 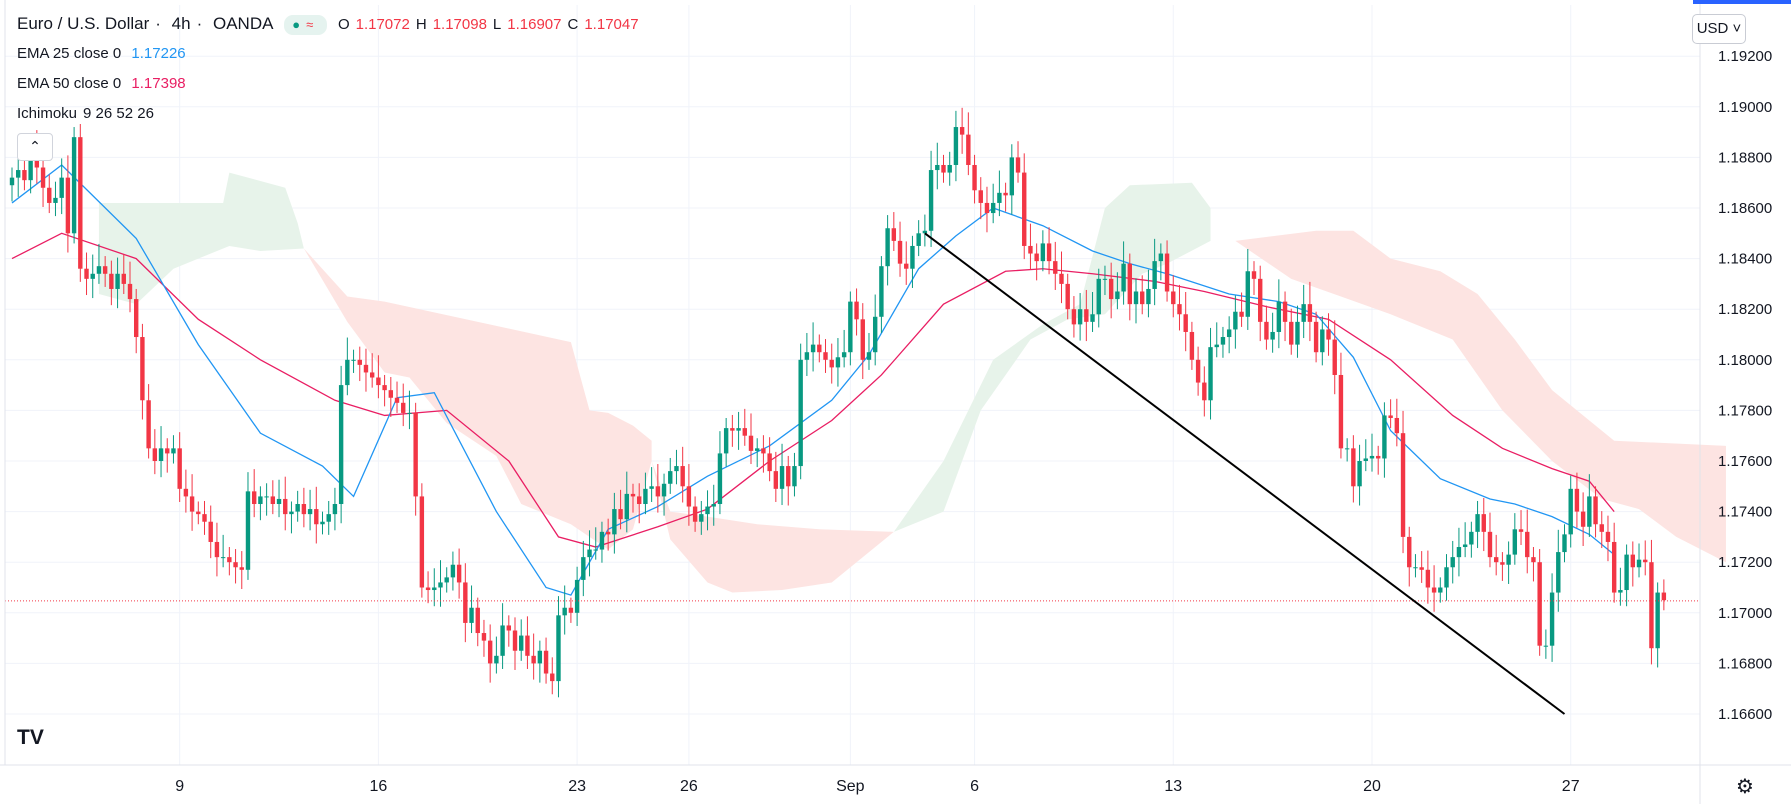 I want to click on collapse-legend-button: ⌃, so click(x=35, y=147).